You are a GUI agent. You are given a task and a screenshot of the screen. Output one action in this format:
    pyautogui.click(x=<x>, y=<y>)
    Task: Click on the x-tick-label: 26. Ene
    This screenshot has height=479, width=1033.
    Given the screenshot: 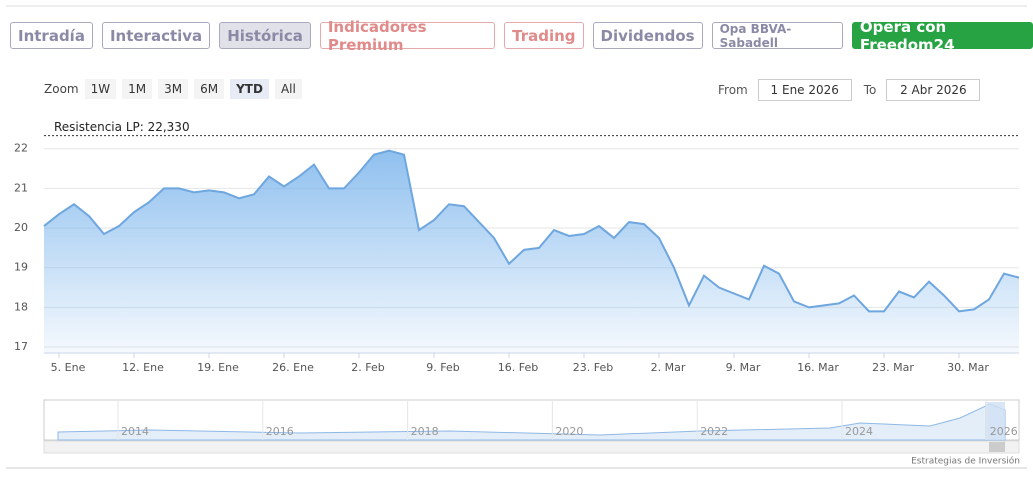 What is the action you would take?
    pyautogui.click(x=293, y=367)
    